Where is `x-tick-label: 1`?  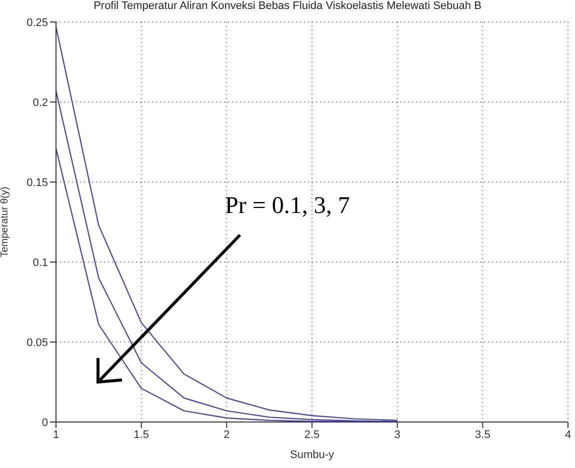
x-tick-label: 1 is located at coordinates (56, 434).